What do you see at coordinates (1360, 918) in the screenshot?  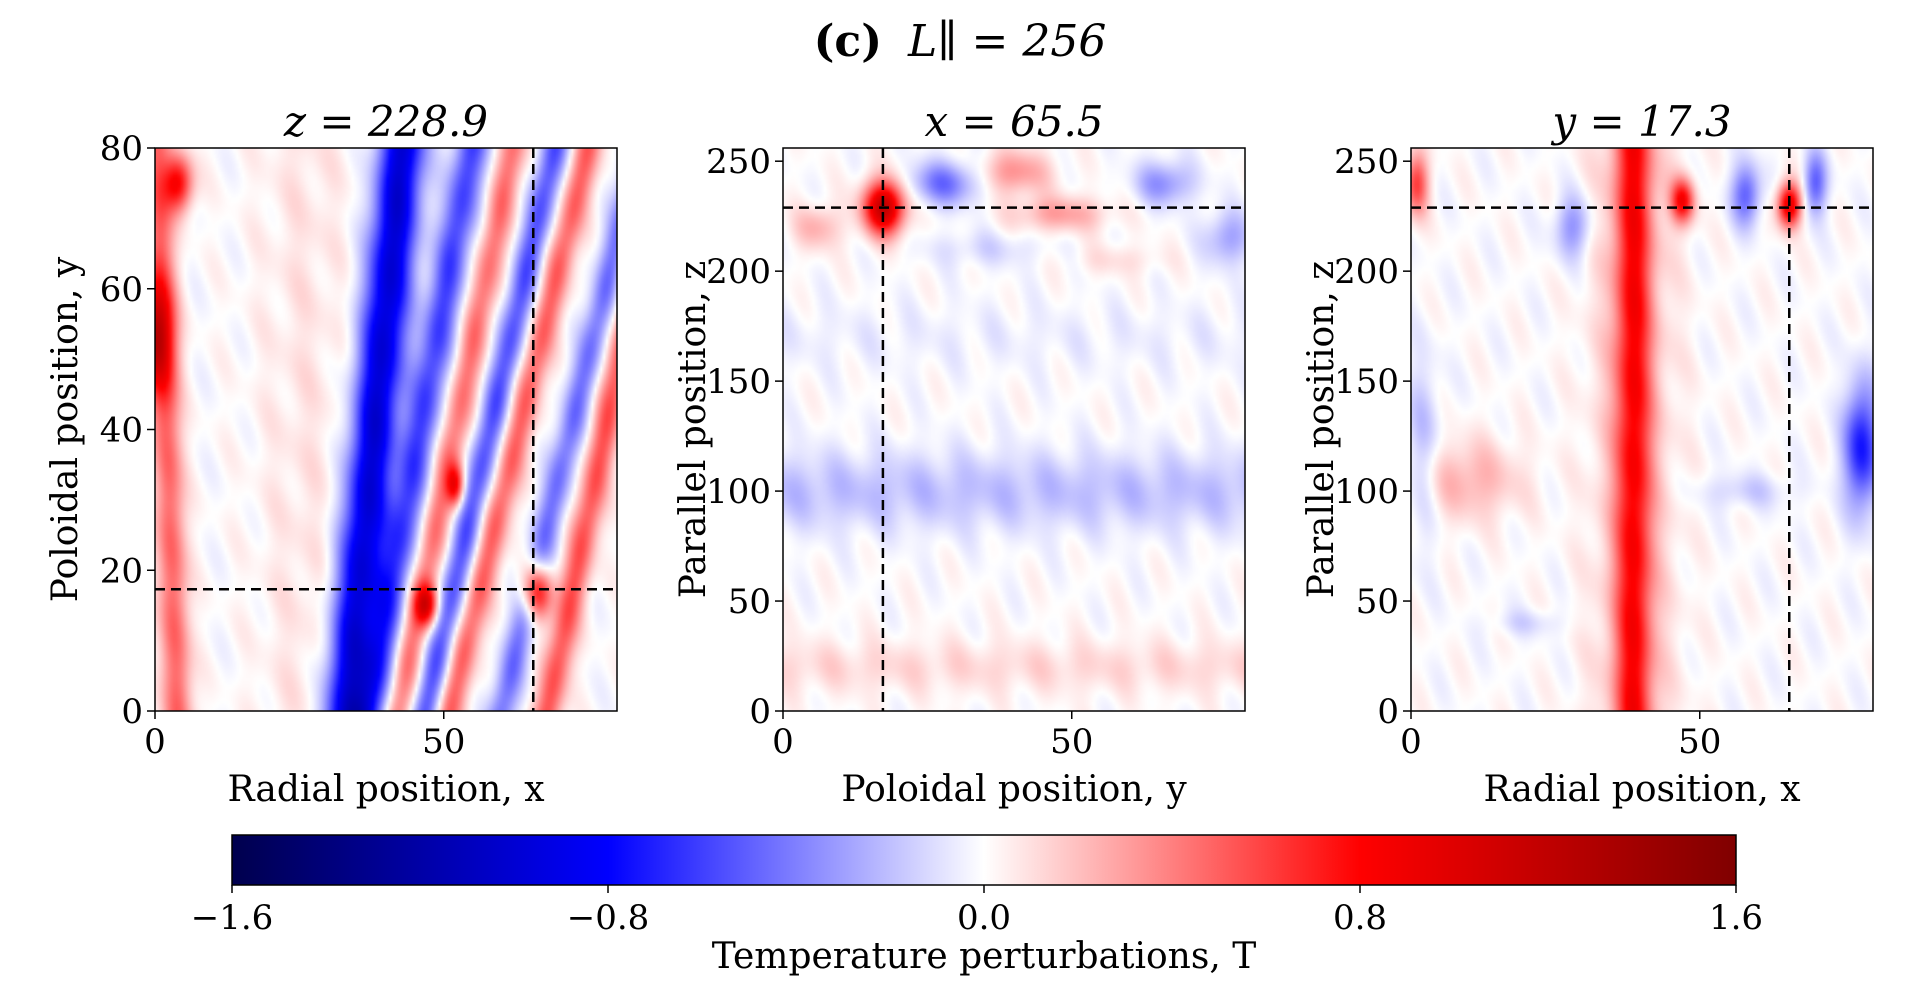 I see `colorbar-tick-label: 0.8` at bounding box center [1360, 918].